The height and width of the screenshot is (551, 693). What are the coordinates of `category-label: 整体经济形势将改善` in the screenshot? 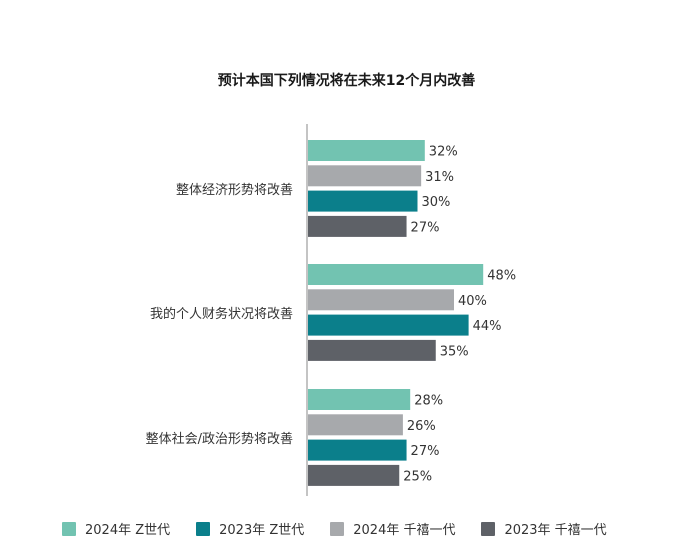 It's located at (234, 190).